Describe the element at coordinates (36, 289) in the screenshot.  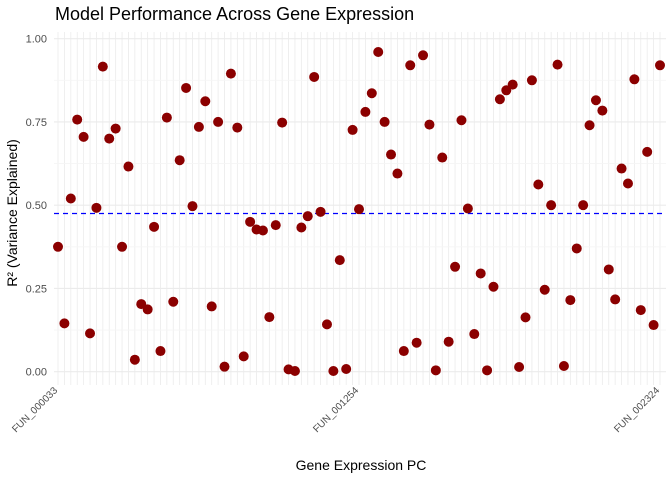
I see `y-tick-label: 0.25` at that location.